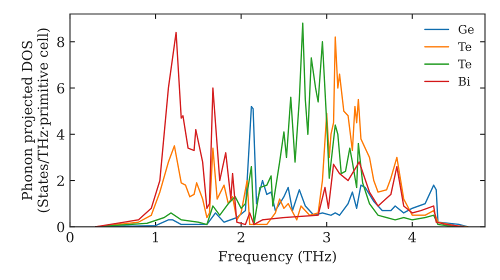 This screenshot has width=500, height=280. What do you see at coordinates (60, 181) in the screenshot?
I see `y-tick-label: 2` at bounding box center [60, 181].